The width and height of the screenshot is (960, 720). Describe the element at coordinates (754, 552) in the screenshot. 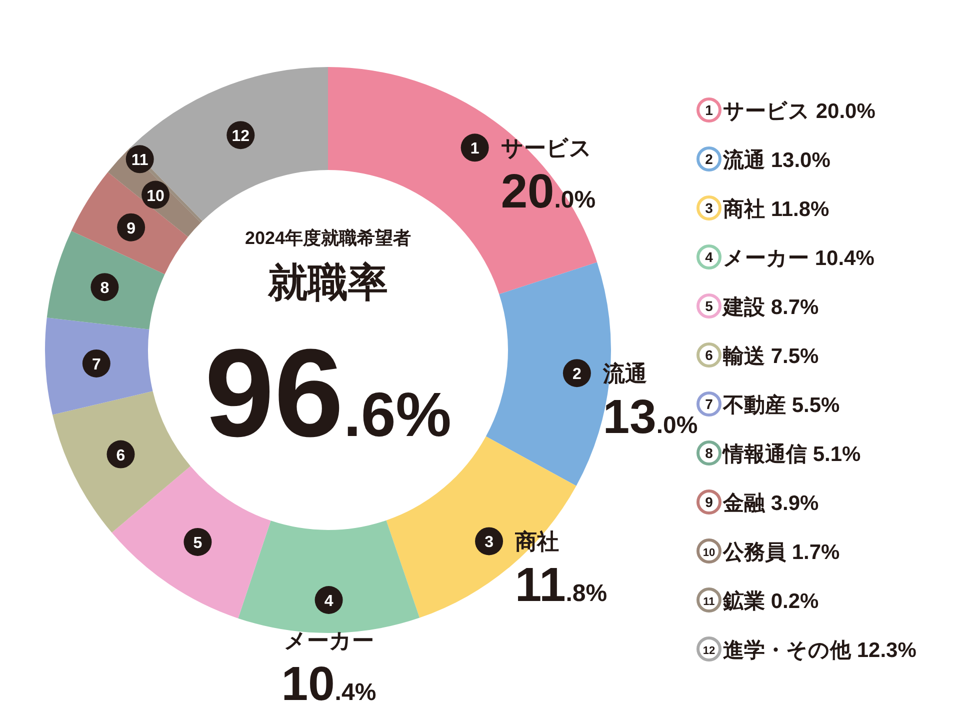

I see `legend-label: 公務員` at that location.